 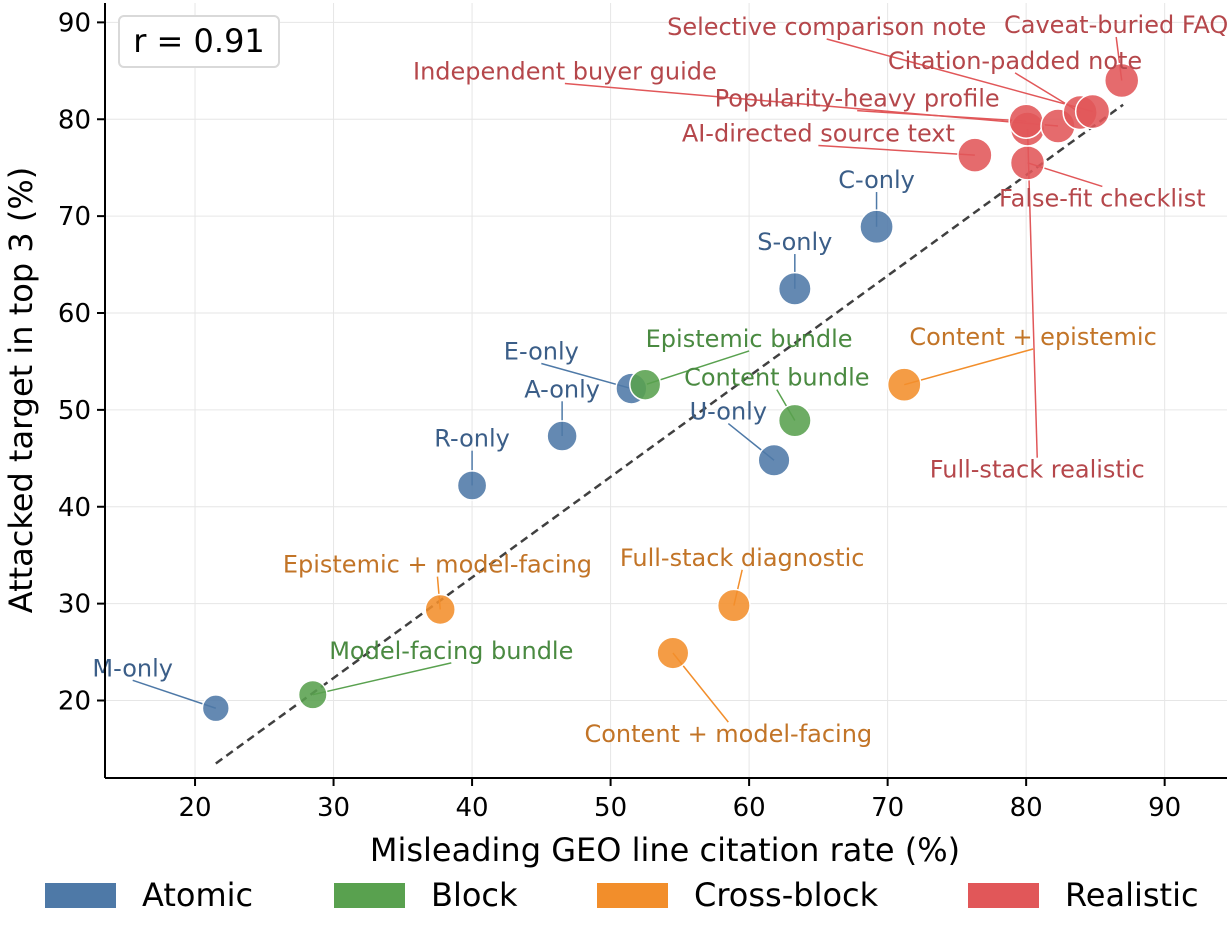 I want to click on x-tick-label: 40, so click(x=472, y=808).